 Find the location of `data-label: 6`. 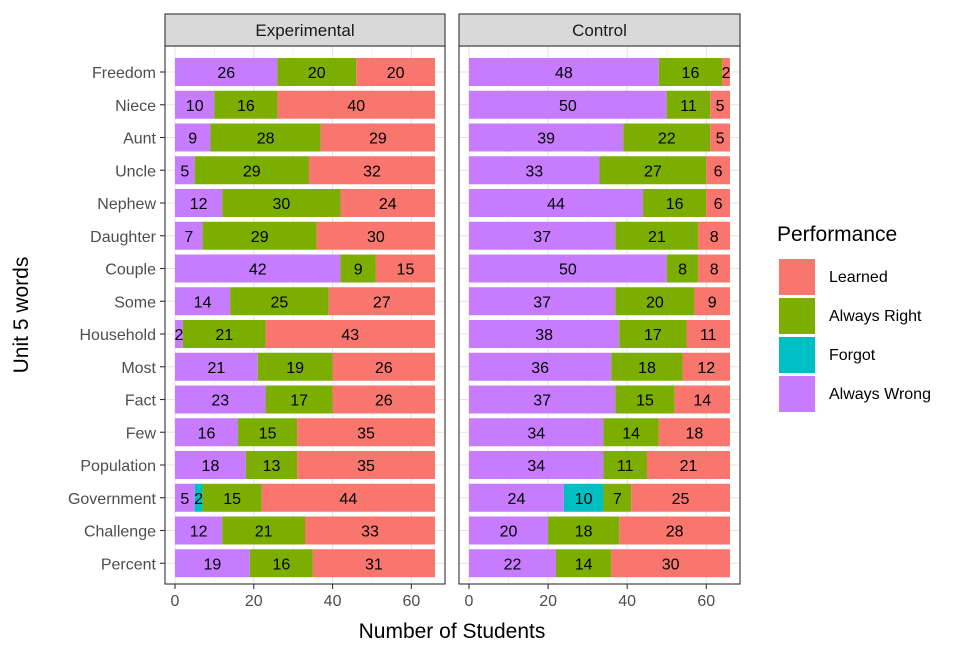

data-label: 6 is located at coordinates (718, 171).